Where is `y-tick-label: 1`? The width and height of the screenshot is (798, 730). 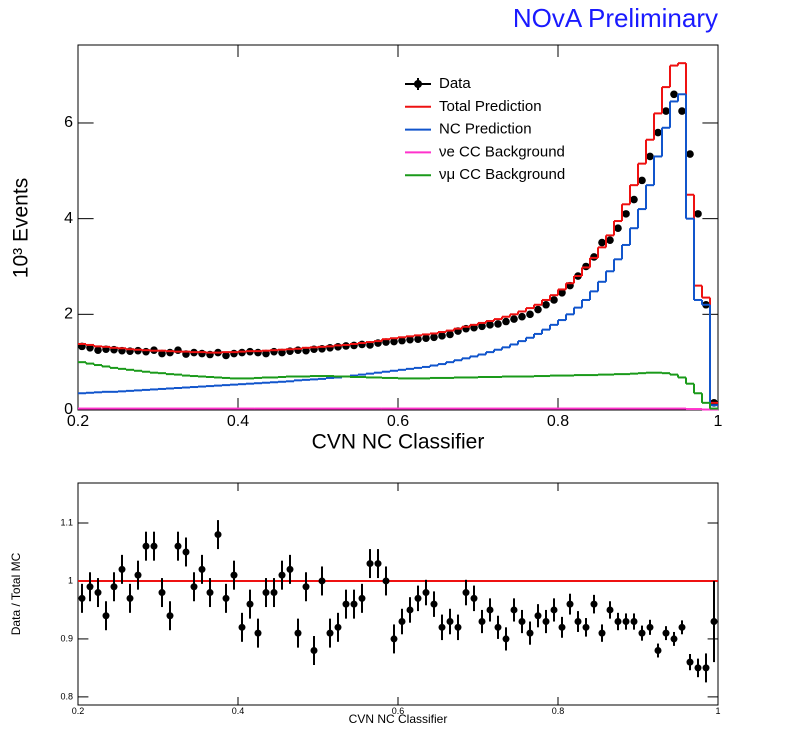 y-tick-label: 1 is located at coordinates (70, 580).